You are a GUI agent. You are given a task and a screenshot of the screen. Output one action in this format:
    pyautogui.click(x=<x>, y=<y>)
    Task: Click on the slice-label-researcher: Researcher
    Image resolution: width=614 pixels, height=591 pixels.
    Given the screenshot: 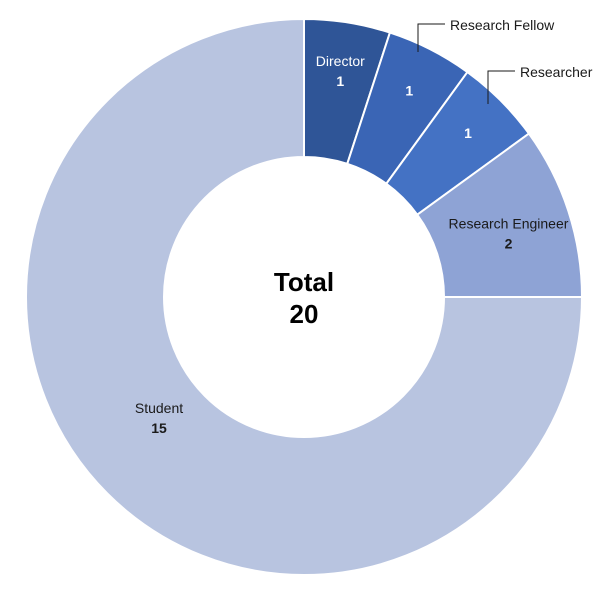 What is the action you would take?
    pyautogui.click(x=556, y=72)
    